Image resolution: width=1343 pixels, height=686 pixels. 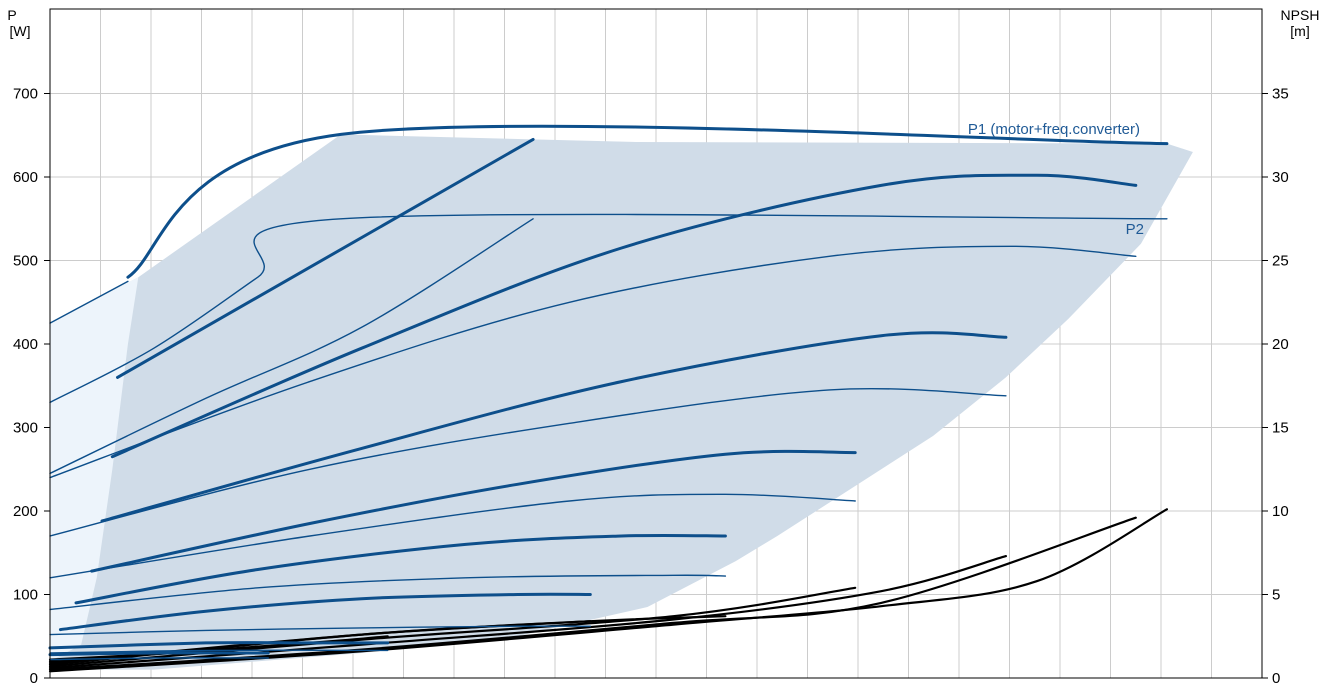 I want to click on y-right-tick-label: 30, so click(x=1280, y=177).